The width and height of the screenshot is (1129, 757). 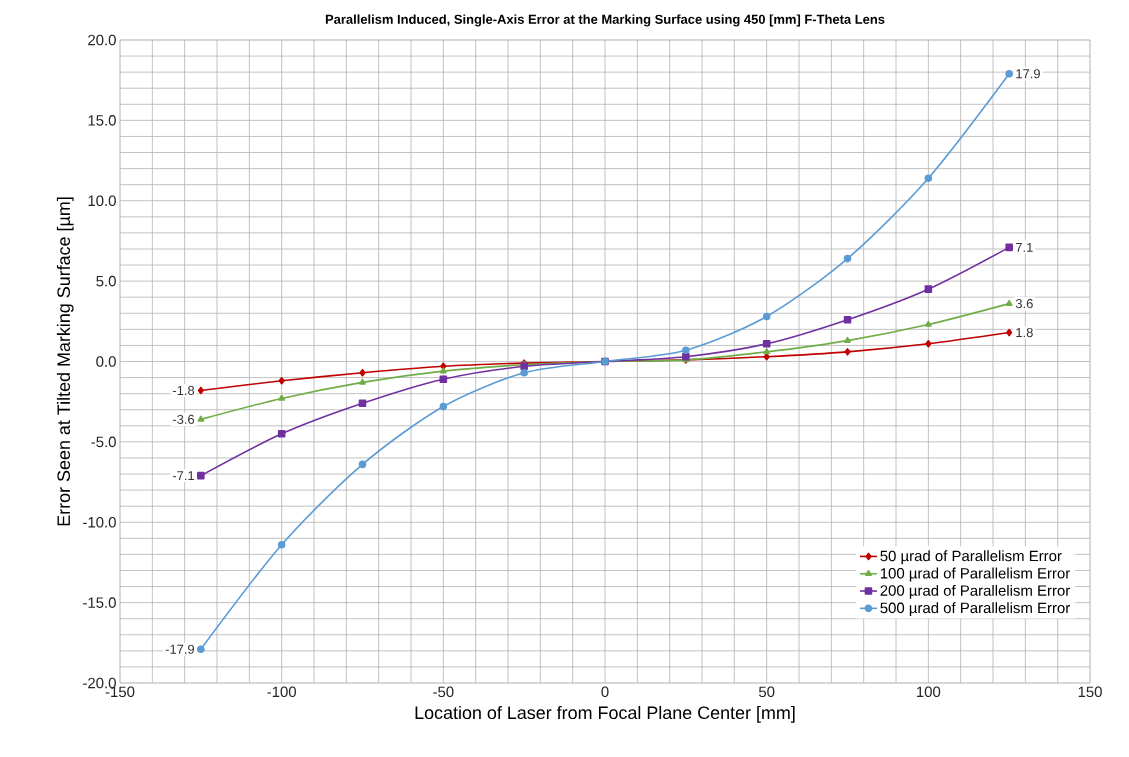 I want to click on x-tick-label: 0, so click(x=605, y=692).